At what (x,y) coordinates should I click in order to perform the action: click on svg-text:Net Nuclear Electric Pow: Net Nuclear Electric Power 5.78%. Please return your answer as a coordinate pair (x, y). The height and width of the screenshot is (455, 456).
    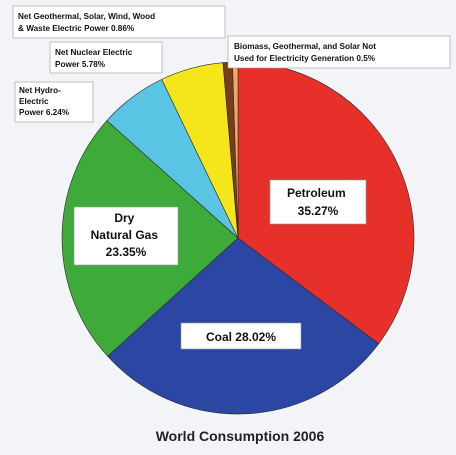
    Looking at the image, I should click on (95, 58).